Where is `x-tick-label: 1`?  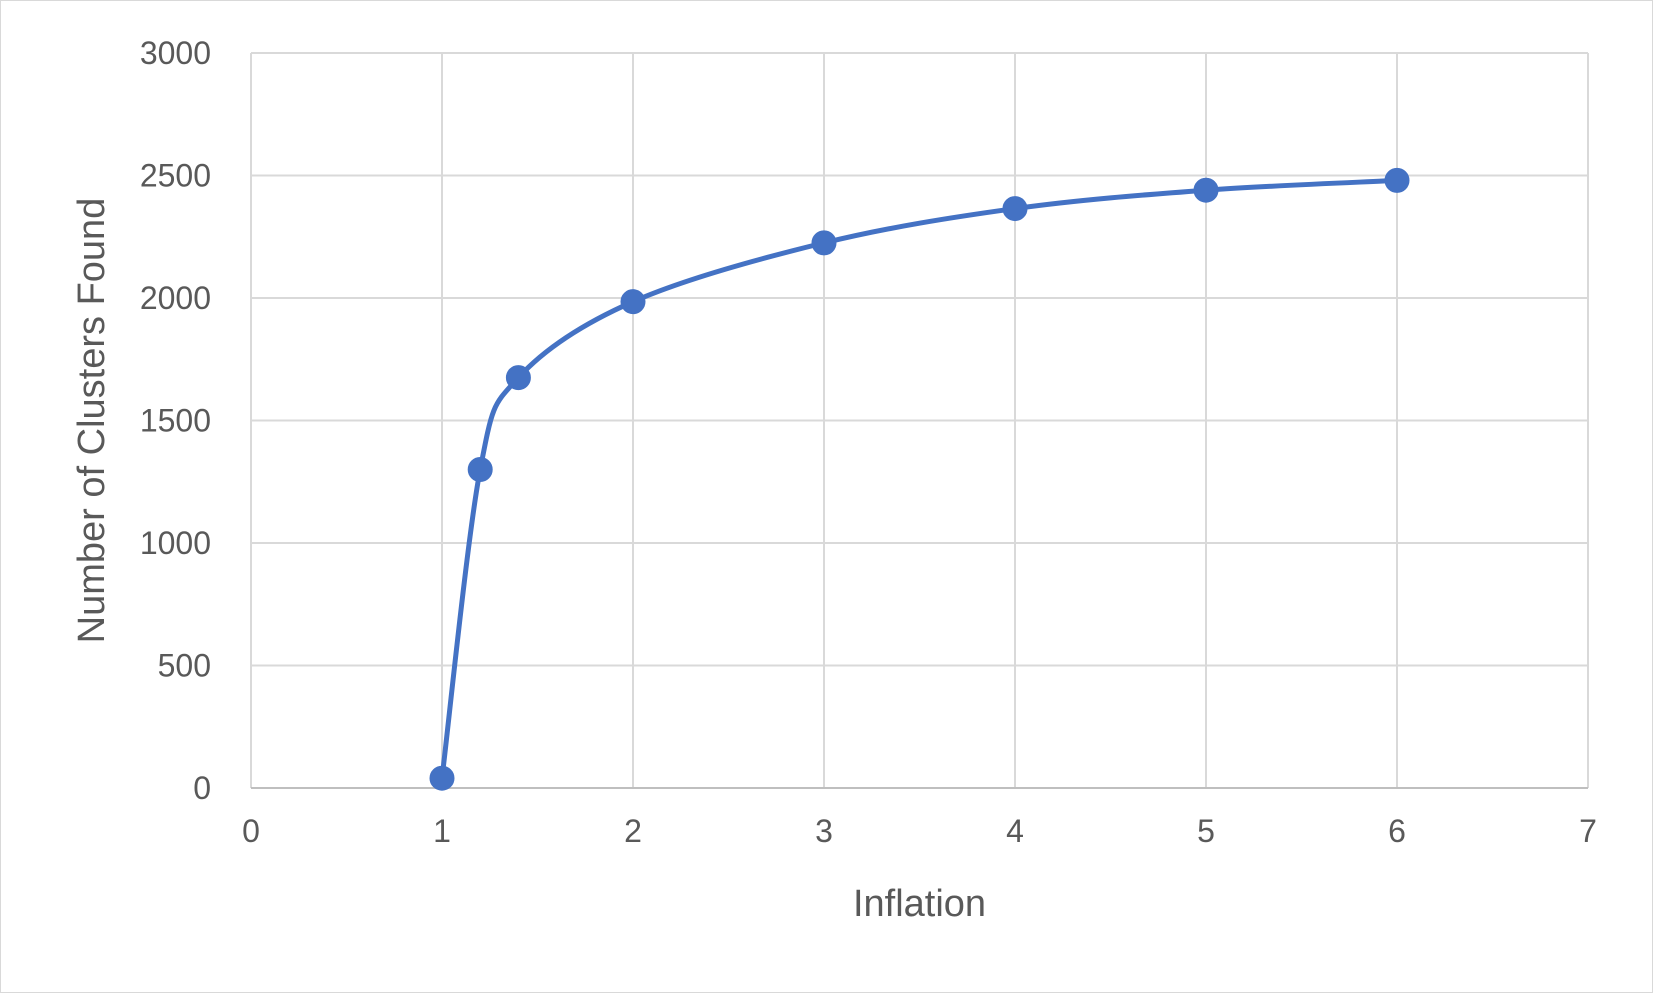
x-tick-label: 1 is located at coordinates (442, 831).